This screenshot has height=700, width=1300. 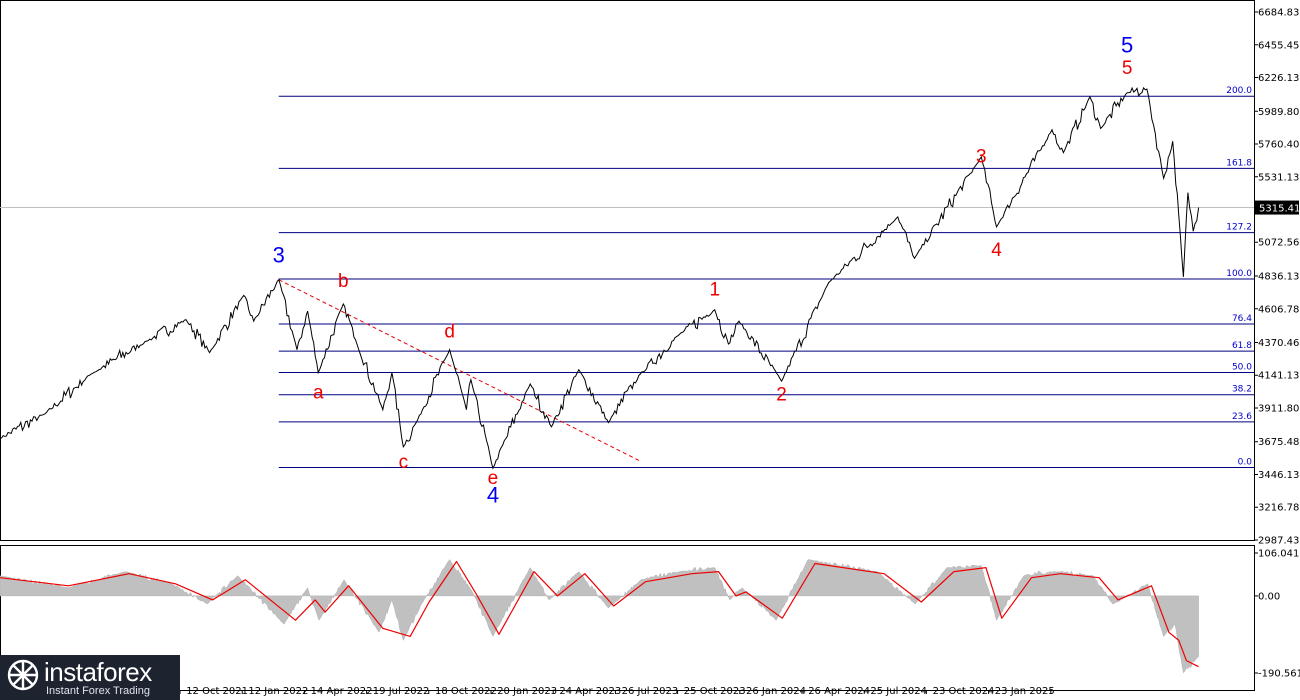 What do you see at coordinates (1245, 463) in the screenshot?
I see `fib-level-label: 0.0` at bounding box center [1245, 463].